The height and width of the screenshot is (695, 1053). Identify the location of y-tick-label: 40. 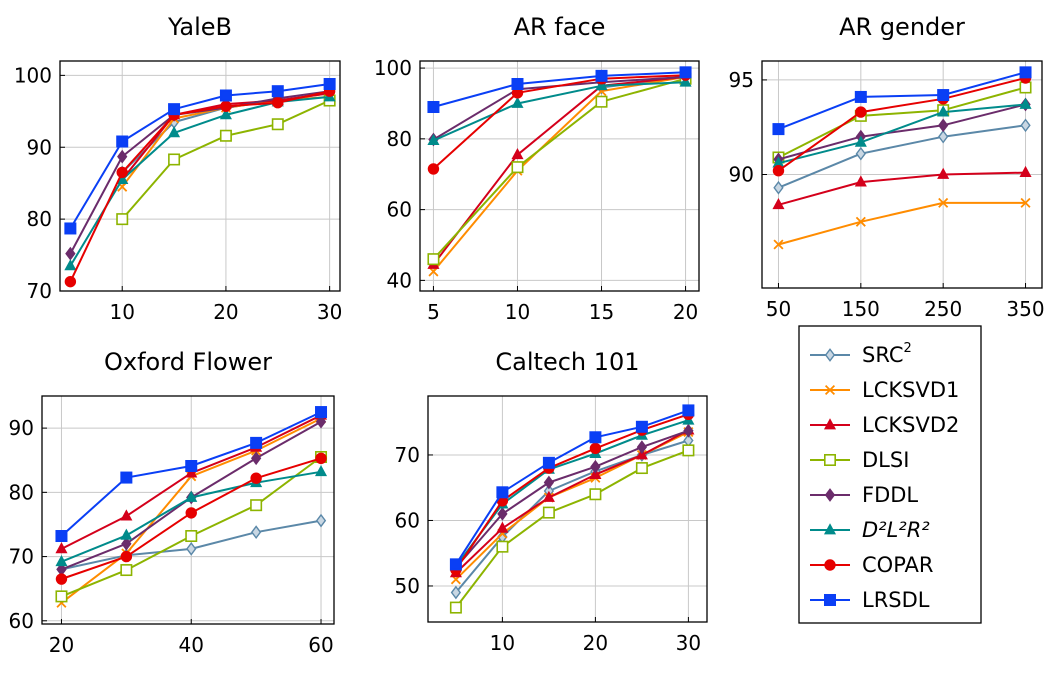
(399, 280).